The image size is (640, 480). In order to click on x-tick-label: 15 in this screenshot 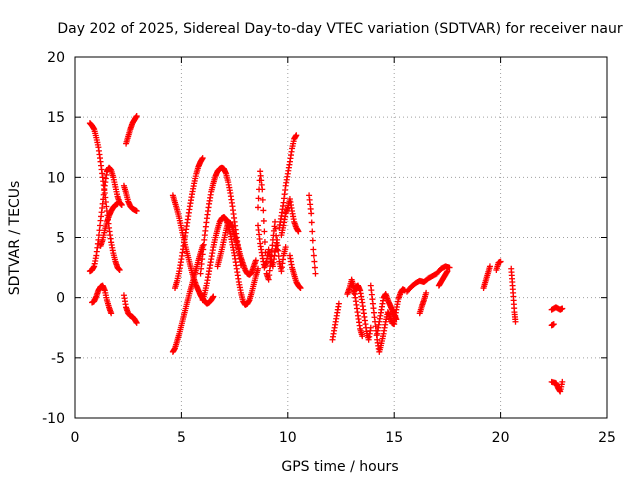, I will do `click(394, 438)`.